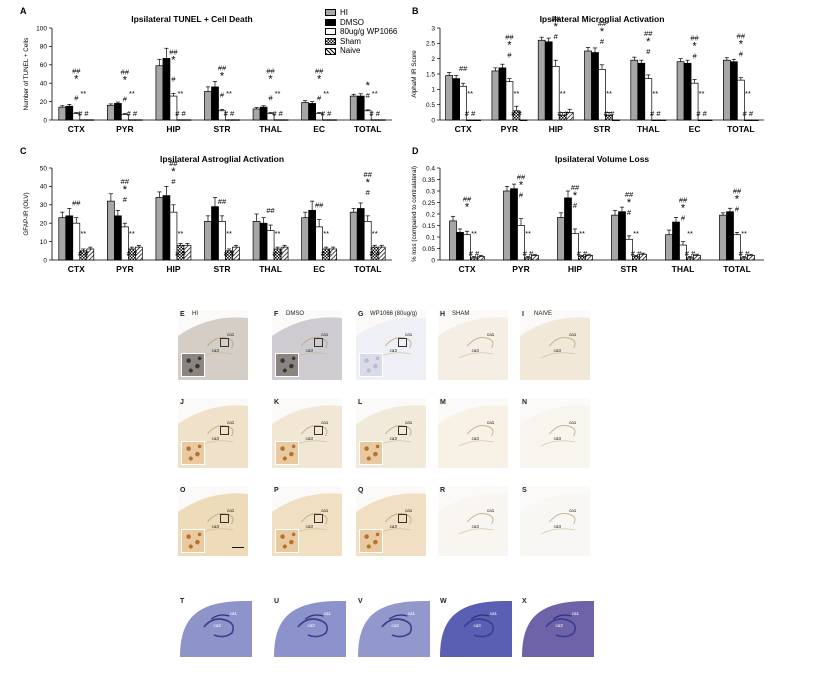 The height and width of the screenshot is (684, 817). Describe the element at coordinates (191, 19) in the screenshot. I see `chart-title: Ipsilateral TUNEL + Cell Death` at that location.